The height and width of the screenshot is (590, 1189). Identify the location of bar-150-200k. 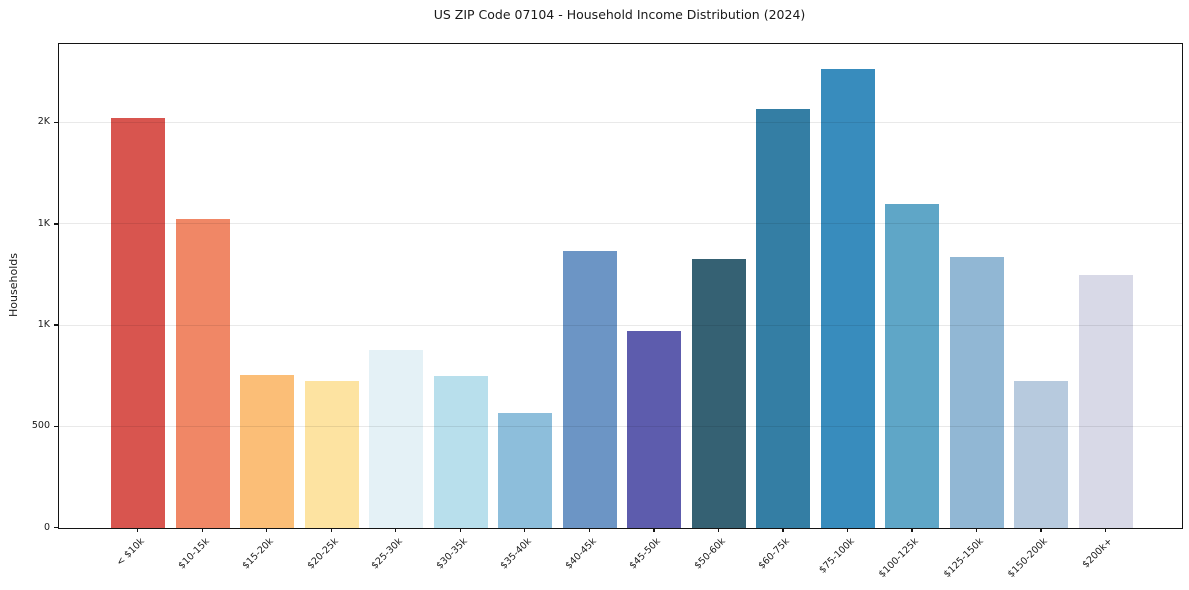
(1041, 454).